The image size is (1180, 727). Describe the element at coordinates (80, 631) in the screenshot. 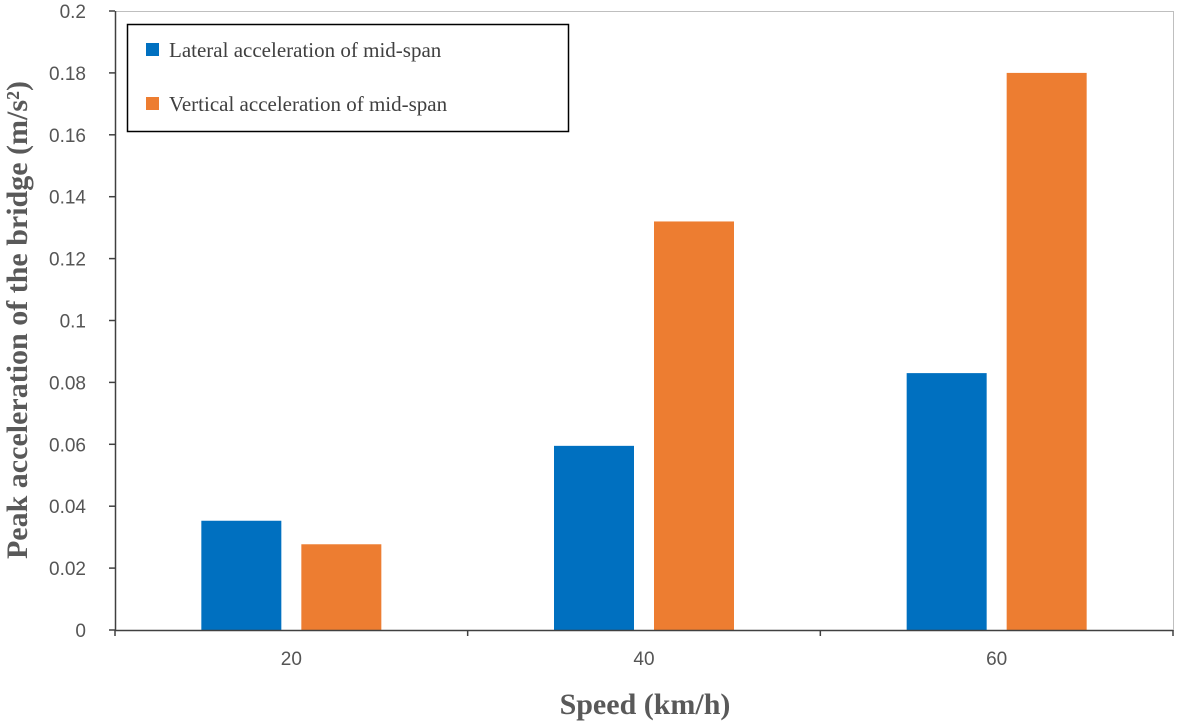

I see `y-tick-label: 0` at that location.